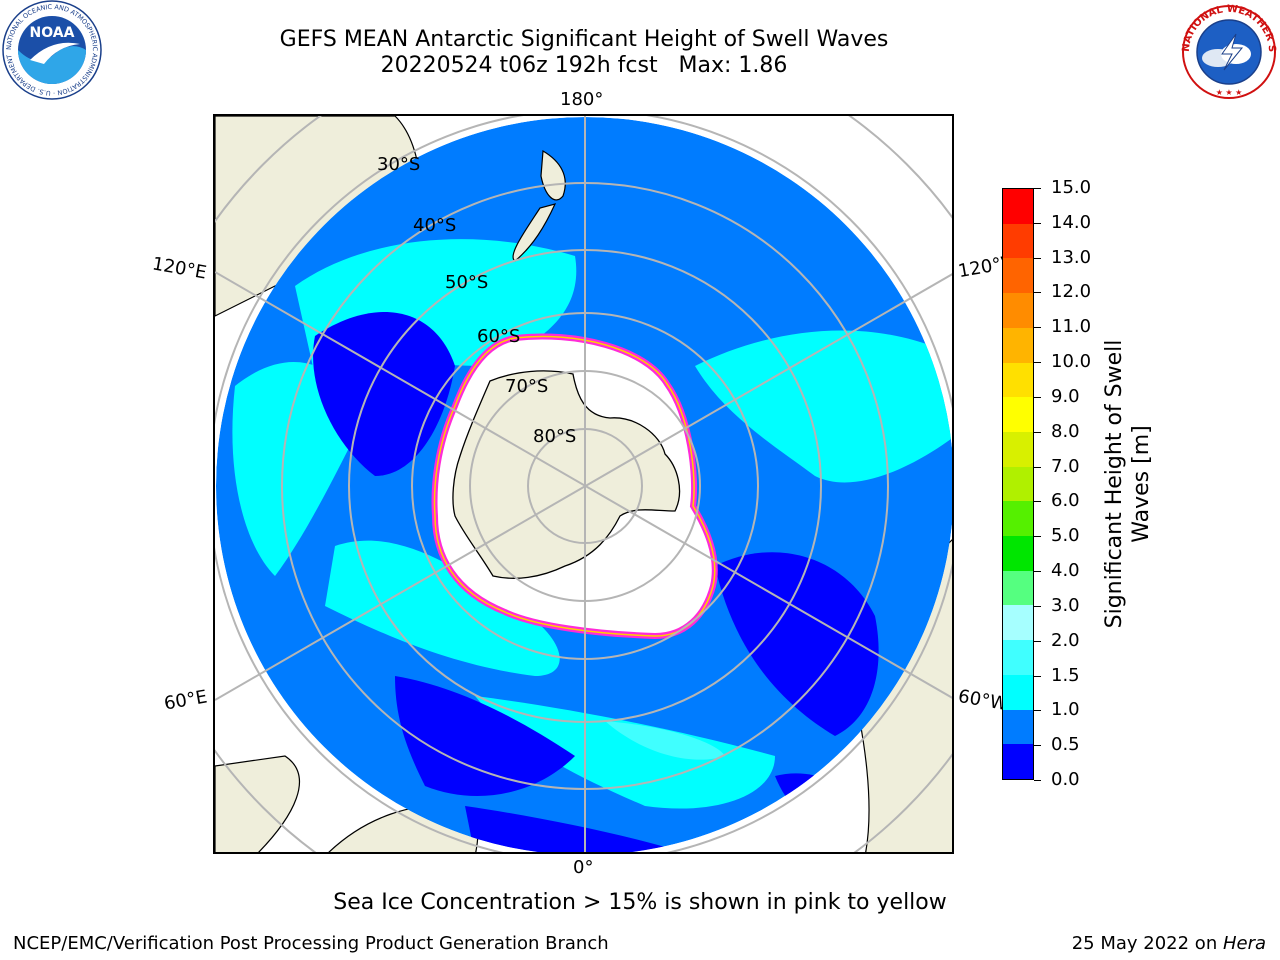 The height and width of the screenshot is (960, 1280). What do you see at coordinates (582, 99) in the screenshot?
I see `lon-label-180: 180°` at bounding box center [582, 99].